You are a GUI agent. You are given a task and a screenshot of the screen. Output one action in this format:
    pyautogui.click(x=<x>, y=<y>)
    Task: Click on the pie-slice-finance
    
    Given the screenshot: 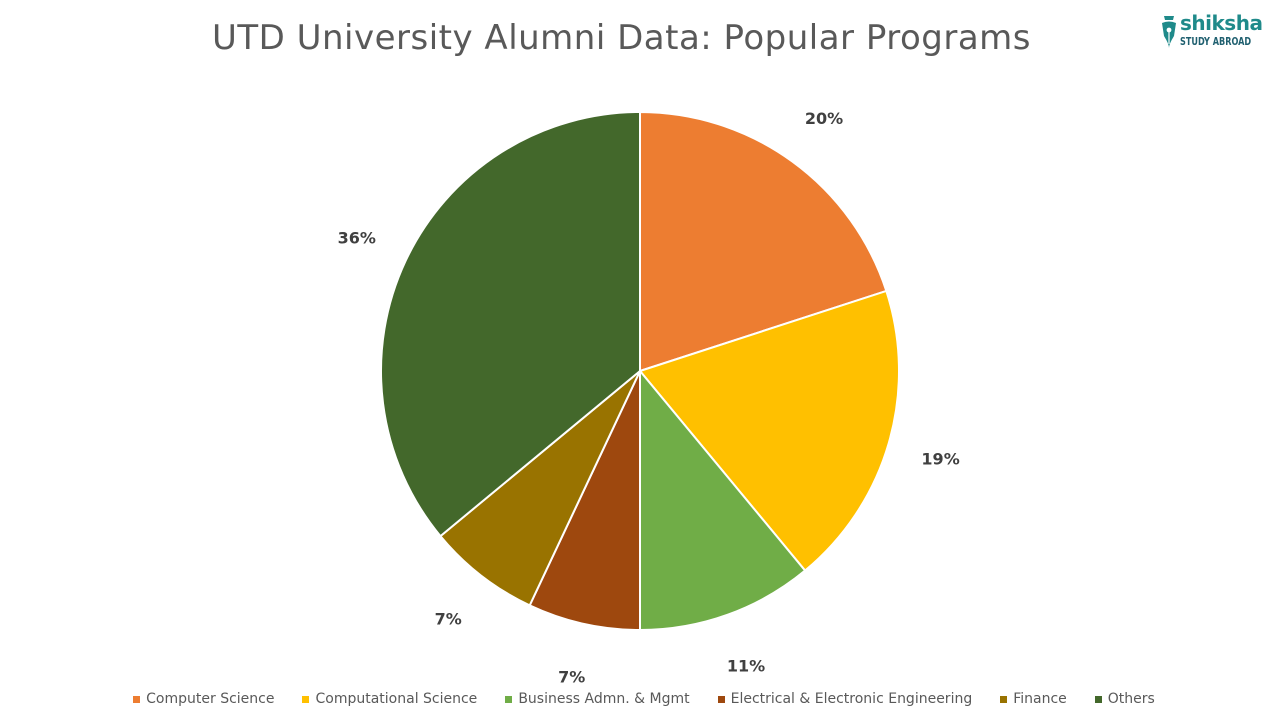 What is the action you would take?
    pyautogui.click(x=540, y=488)
    